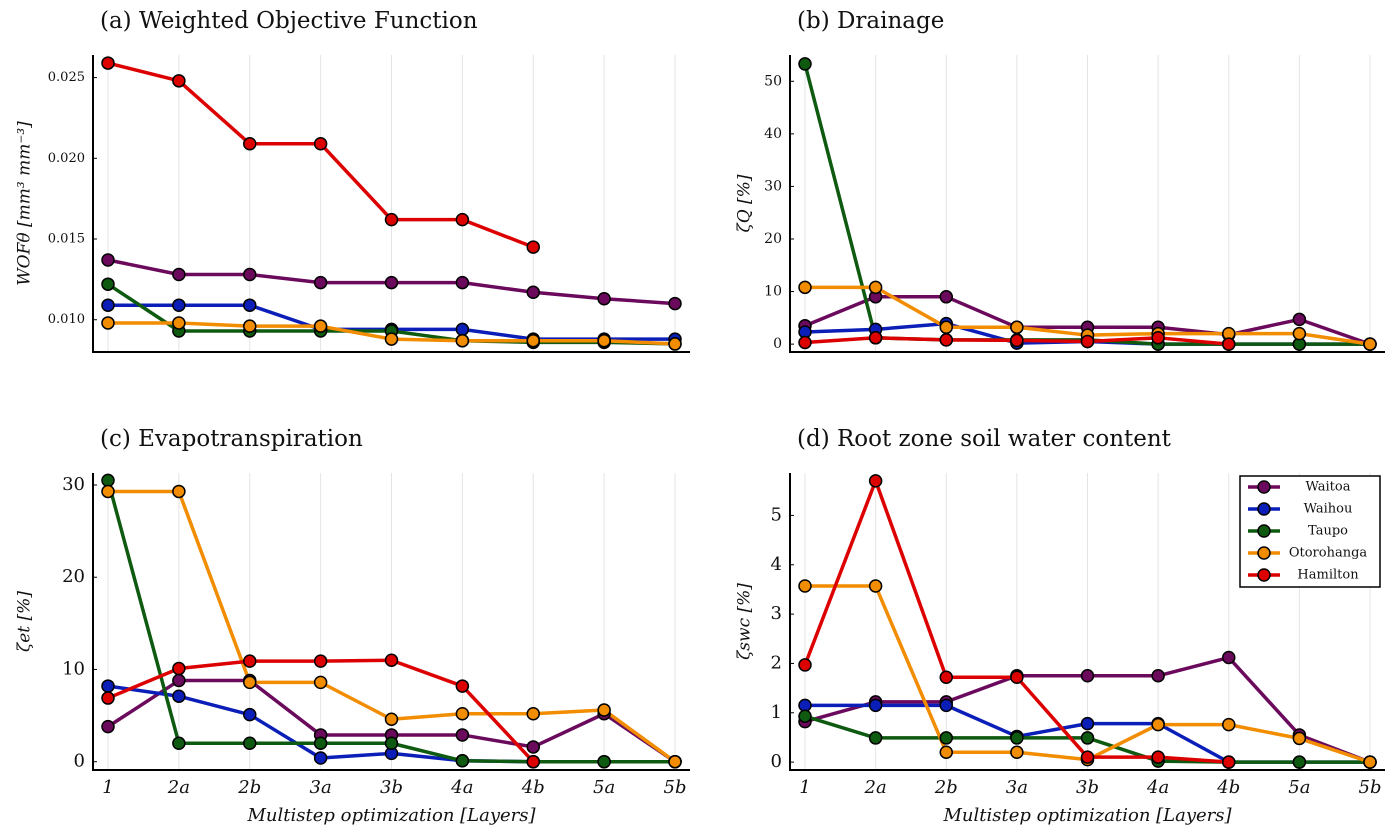 This screenshot has width=1392, height=829. What do you see at coordinates (773, 292) in the screenshot?
I see `y-tick-label: 10` at bounding box center [773, 292].